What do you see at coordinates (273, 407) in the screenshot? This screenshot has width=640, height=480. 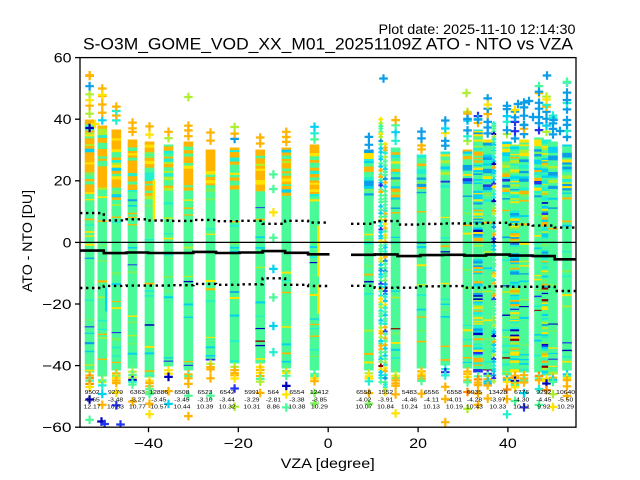 I see `svg-text: 8.86` at bounding box center [273, 407].